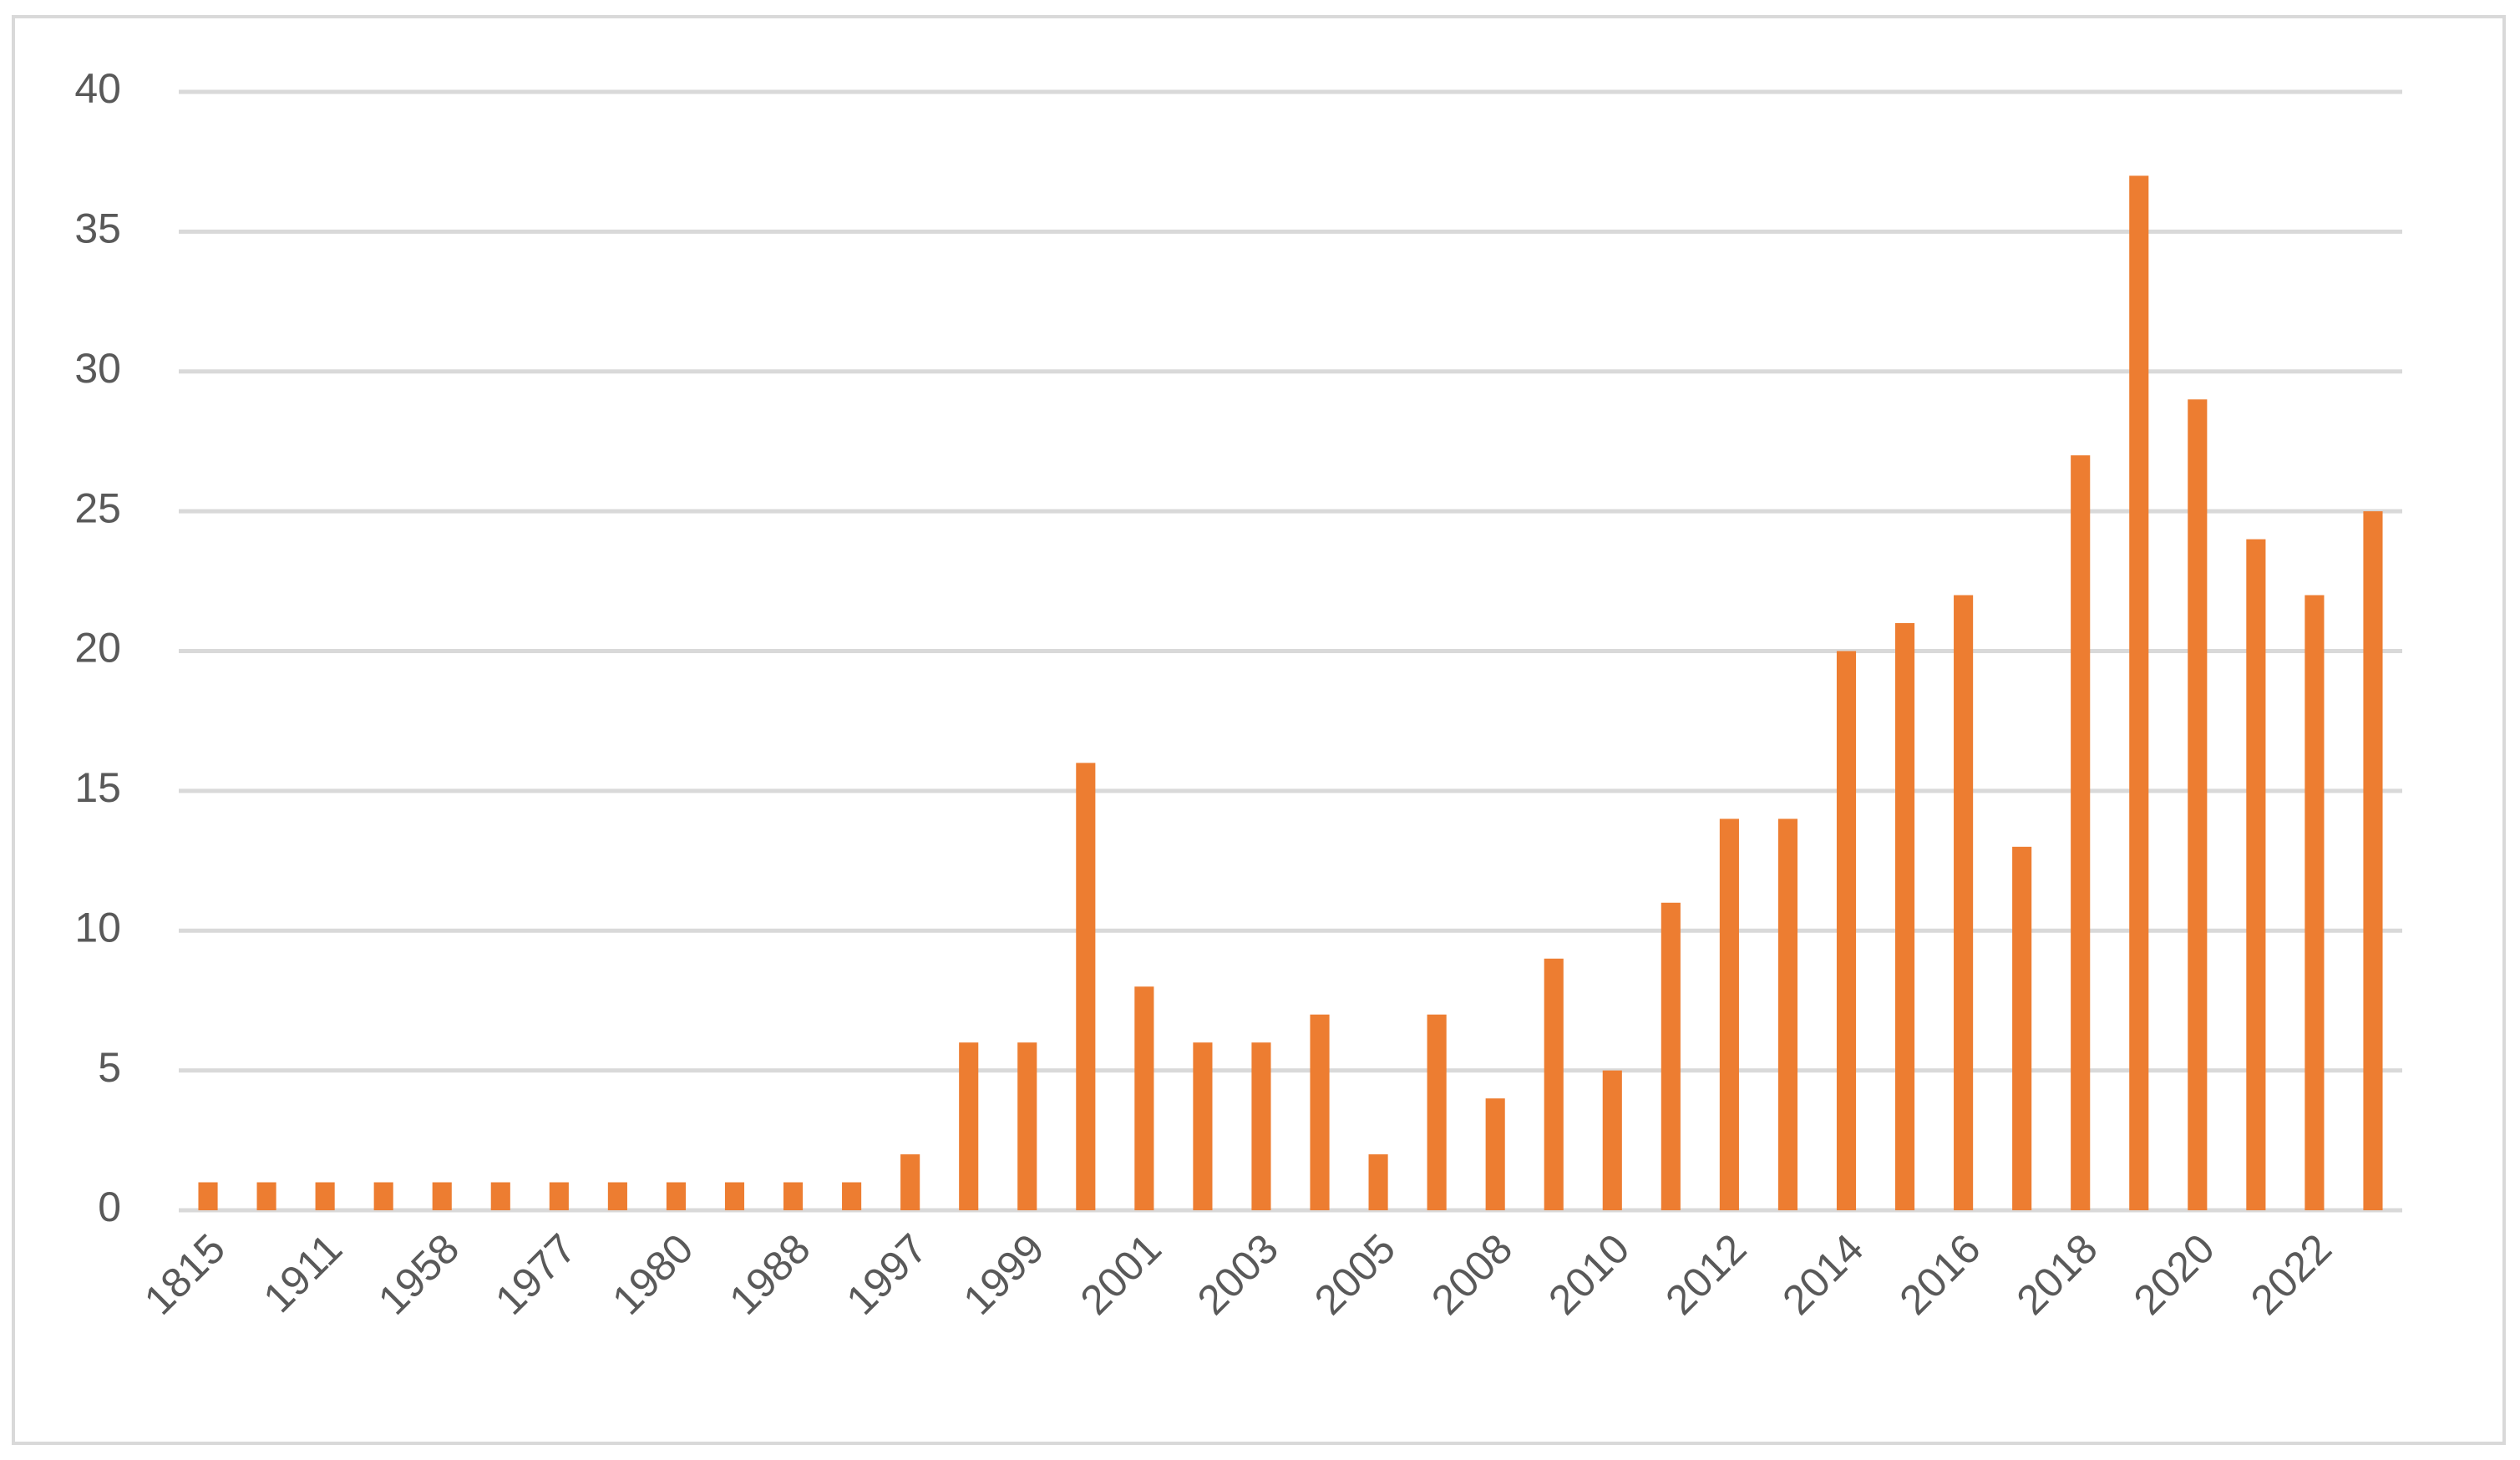 The width and height of the screenshot is (2520, 1460). I want to click on y-tick-label: 0, so click(109, 1207).